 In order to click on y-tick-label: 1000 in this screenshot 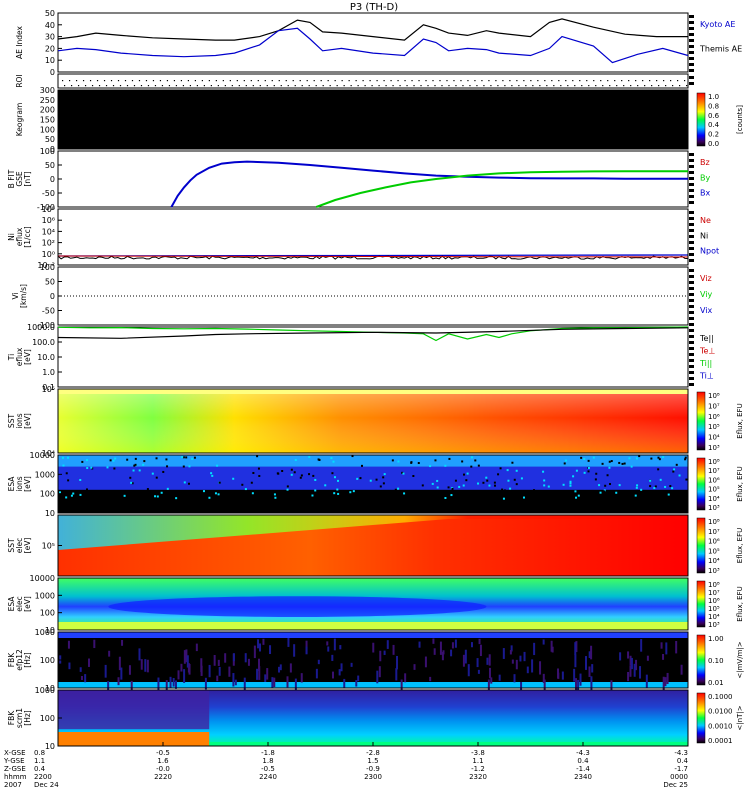, I will do `click(45, 632)`.